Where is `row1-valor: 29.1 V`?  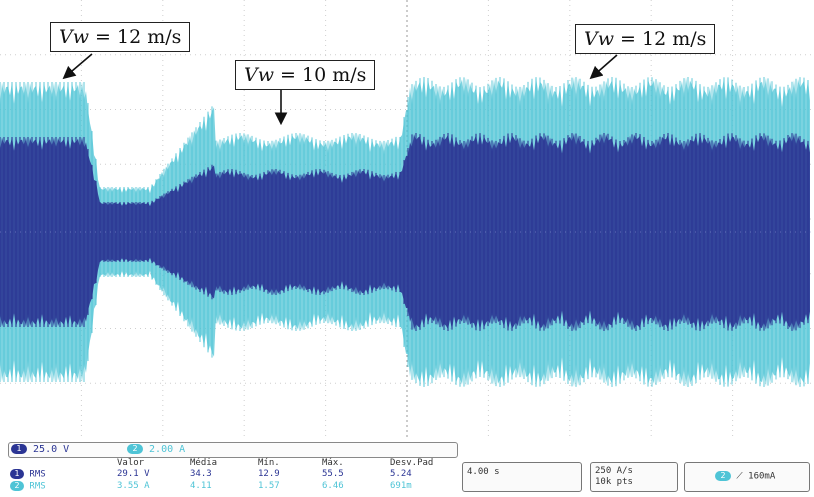 row1-valor: 29.1 V is located at coordinates (133, 474).